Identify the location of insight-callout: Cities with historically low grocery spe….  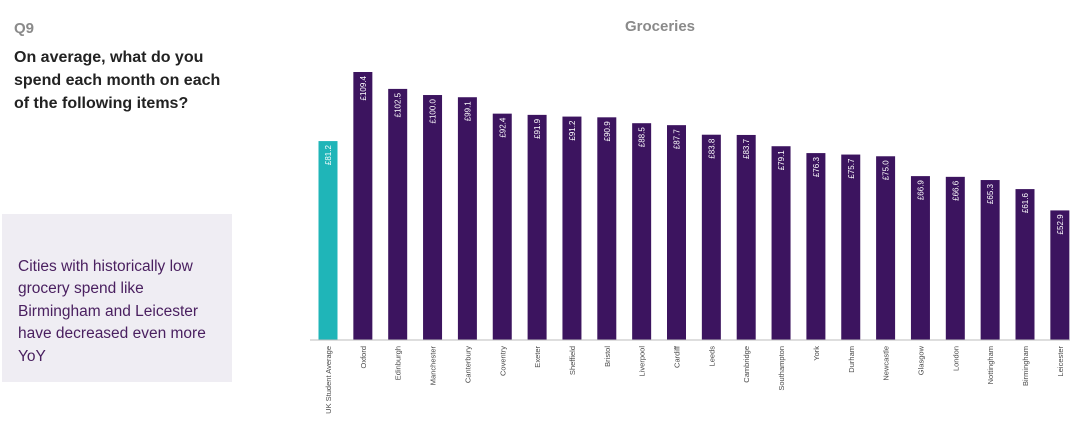
(117, 298).